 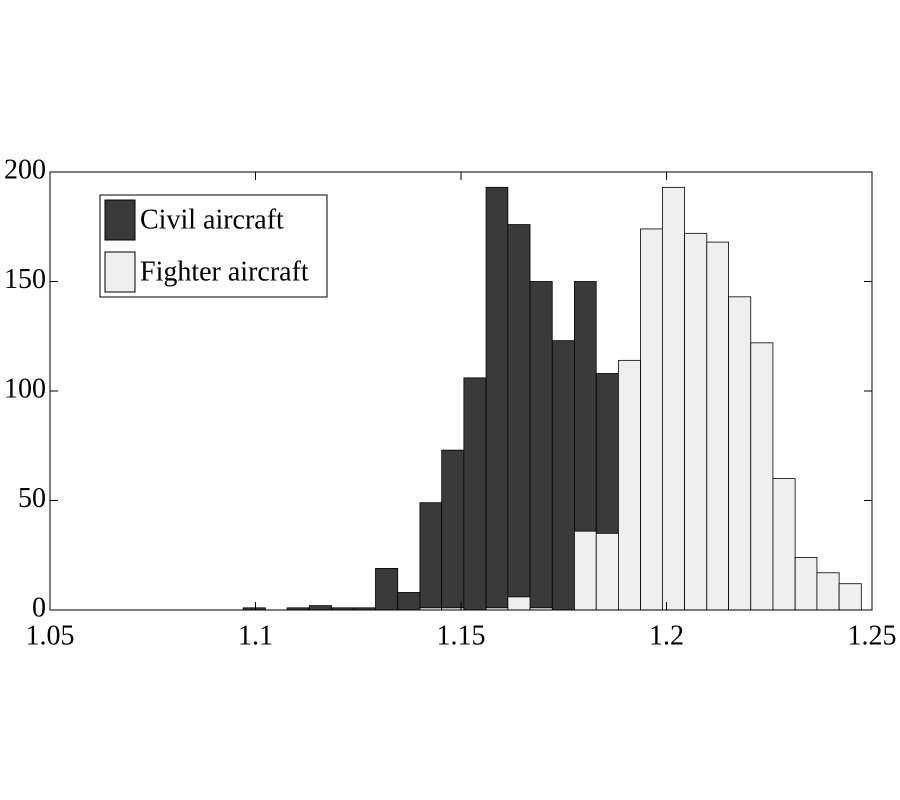 What do you see at coordinates (32, 498) in the screenshot?
I see `y-tick-label: 50` at bounding box center [32, 498].